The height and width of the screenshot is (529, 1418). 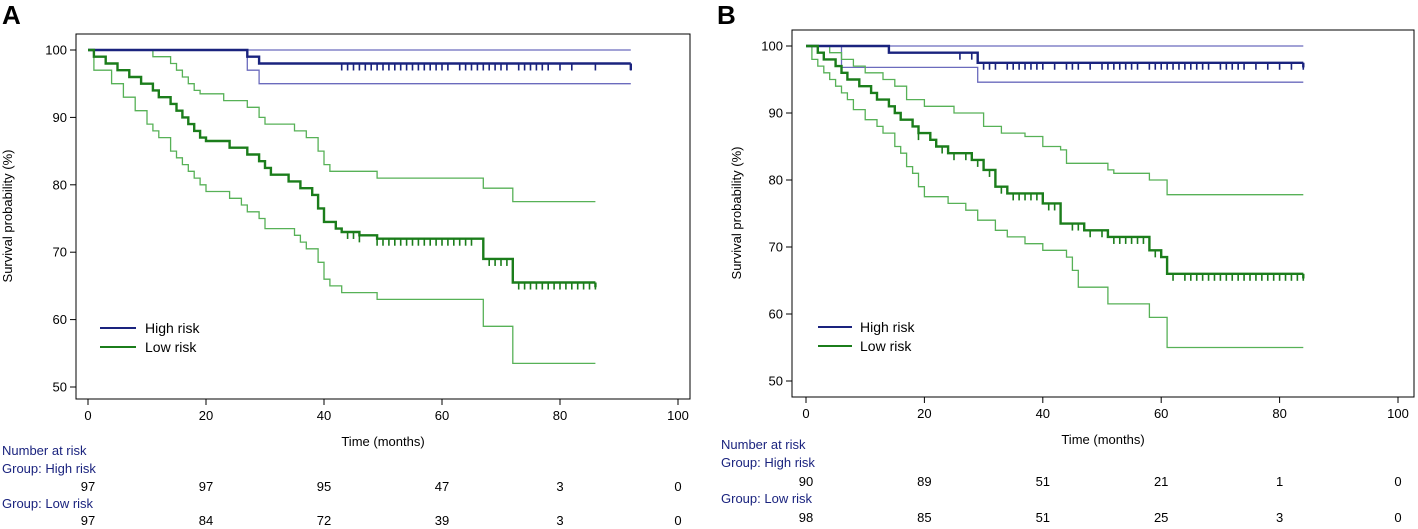 What do you see at coordinates (1100, 517) in the screenshot?
I see `risk-row-low-b: 98 85 51 25 3 0` at bounding box center [1100, 517].